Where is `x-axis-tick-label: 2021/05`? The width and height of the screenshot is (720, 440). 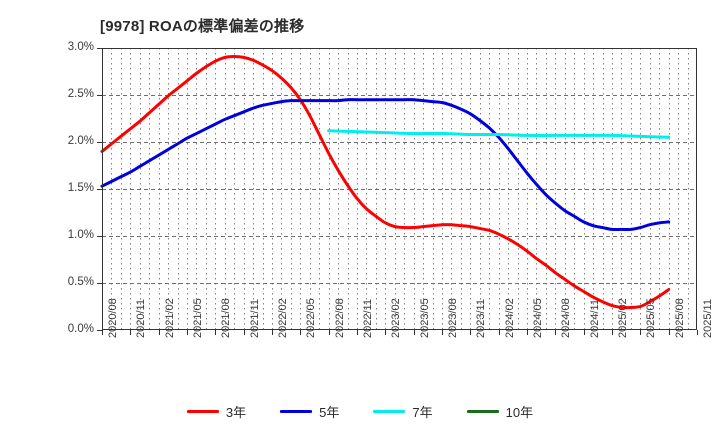 x-axis-tick-label: 2021/05 is located at coordinates (198, 318).